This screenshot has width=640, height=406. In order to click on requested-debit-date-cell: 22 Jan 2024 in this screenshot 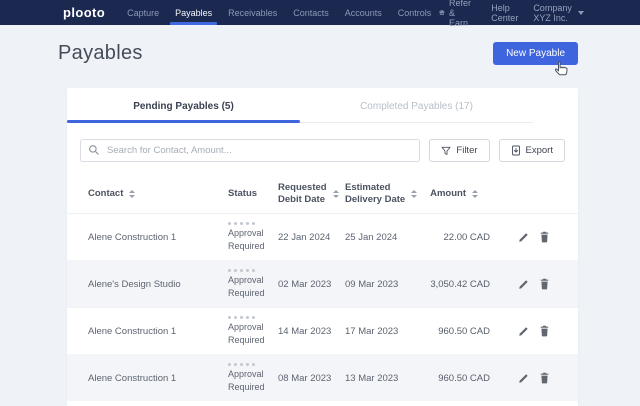, I will do `click(304, 237)`.